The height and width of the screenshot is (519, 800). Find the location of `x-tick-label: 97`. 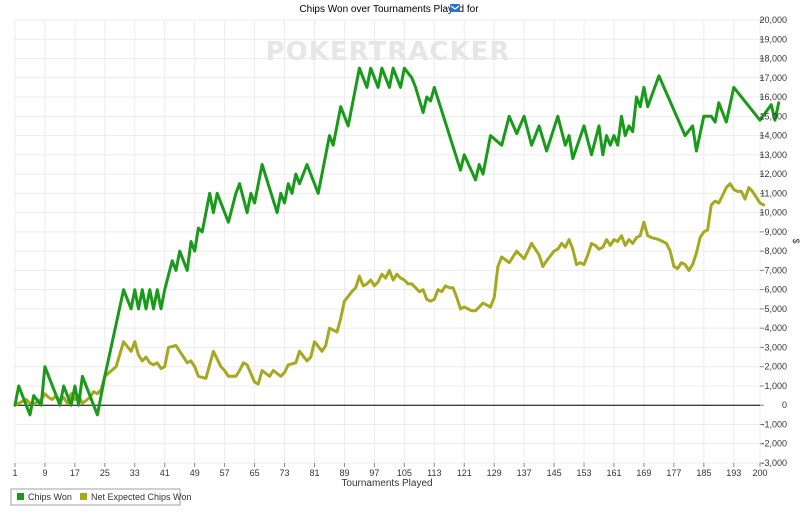

x-tick-label: 97 is located at coordinates (374, 473).